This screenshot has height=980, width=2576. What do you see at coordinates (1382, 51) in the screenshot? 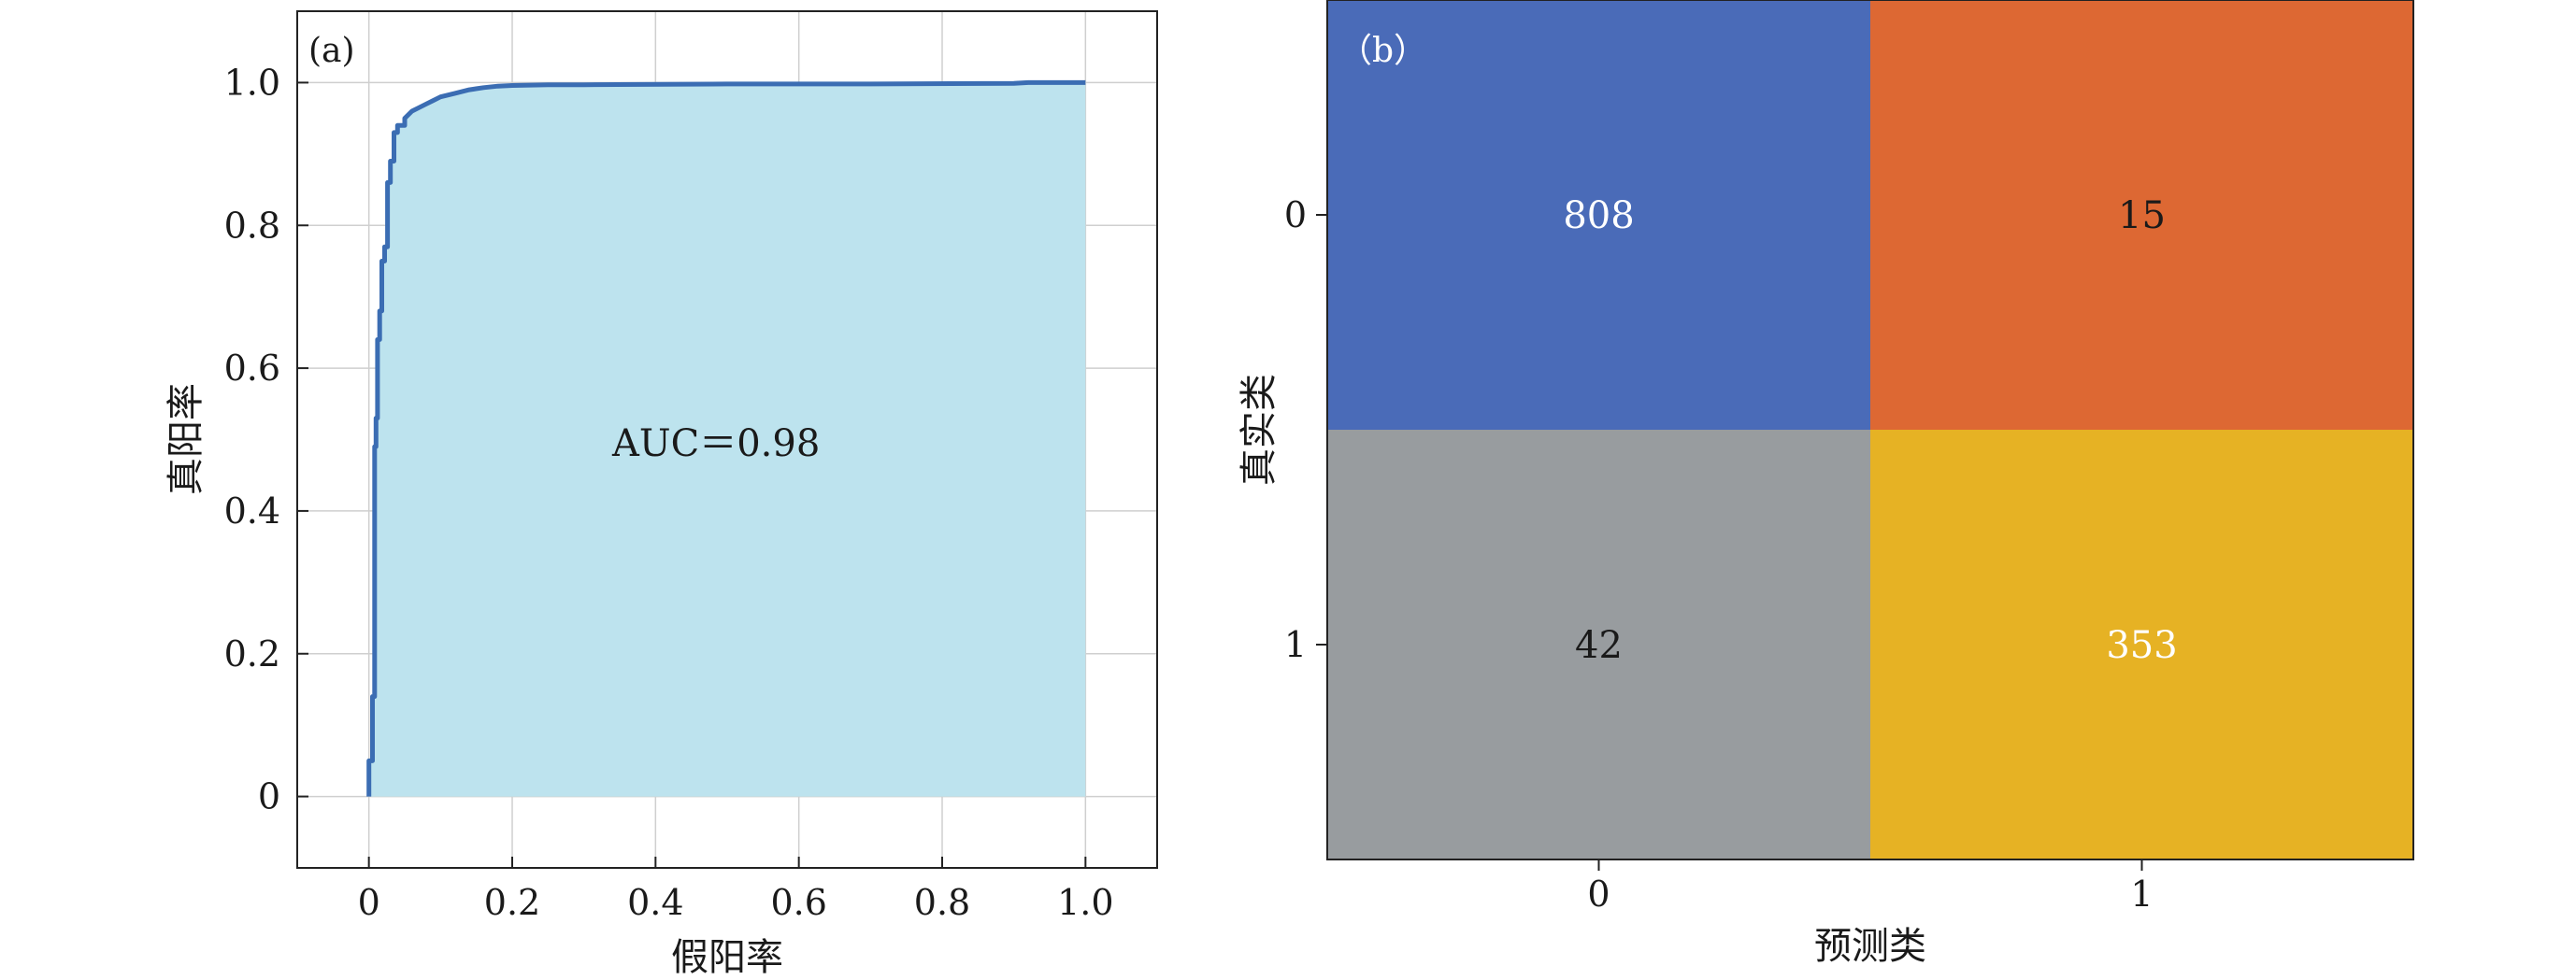
I see `cm-panel-label: （b）` at bounding box center [1382, 51].